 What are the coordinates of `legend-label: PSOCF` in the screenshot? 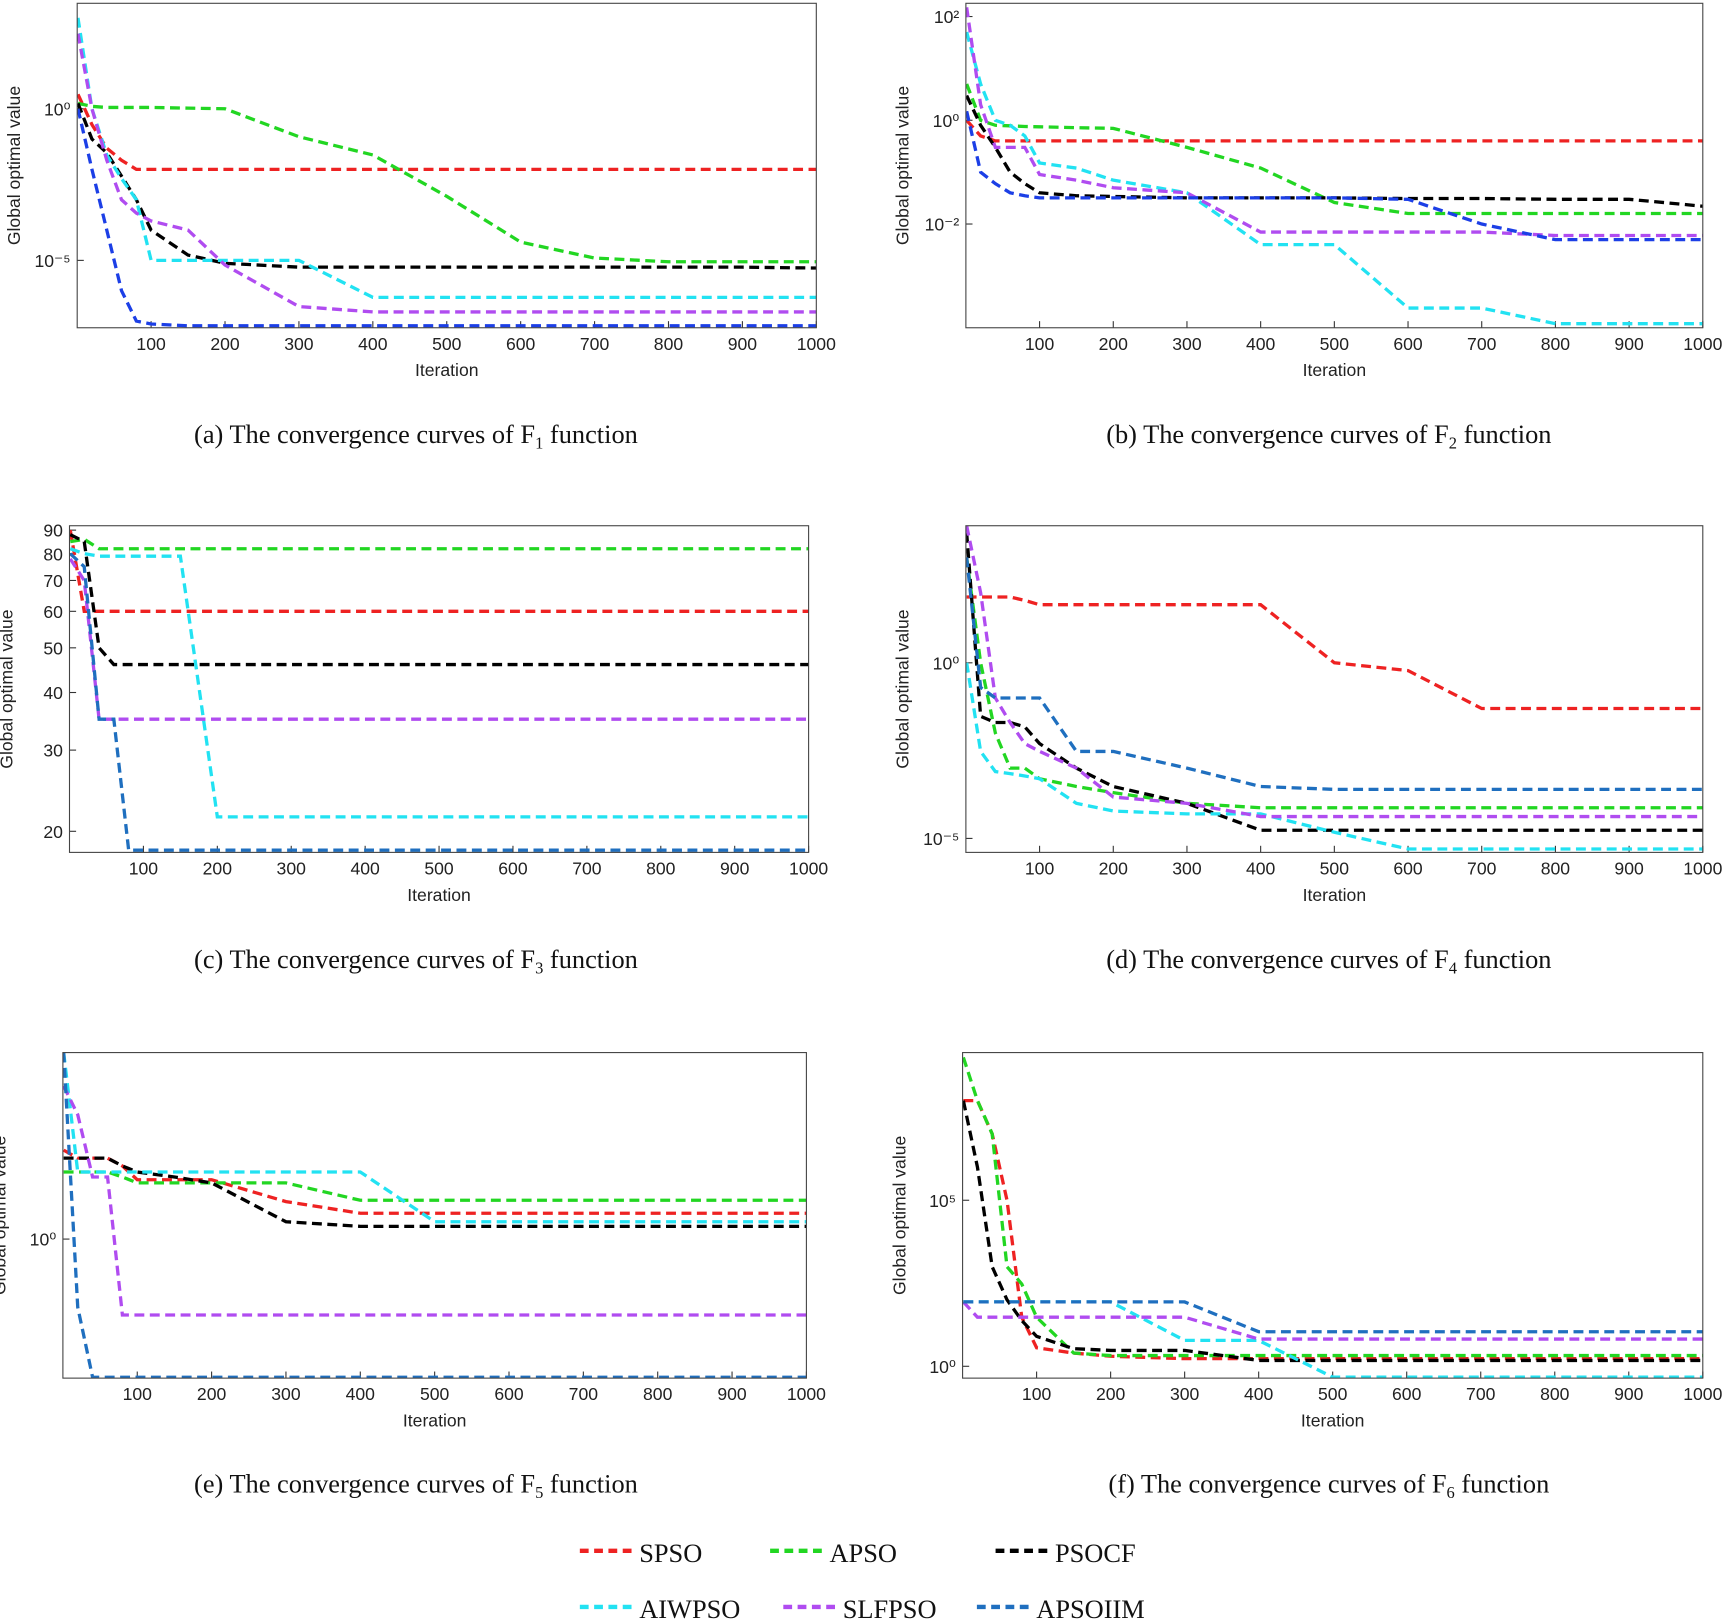 It's located at (1095, 1553).